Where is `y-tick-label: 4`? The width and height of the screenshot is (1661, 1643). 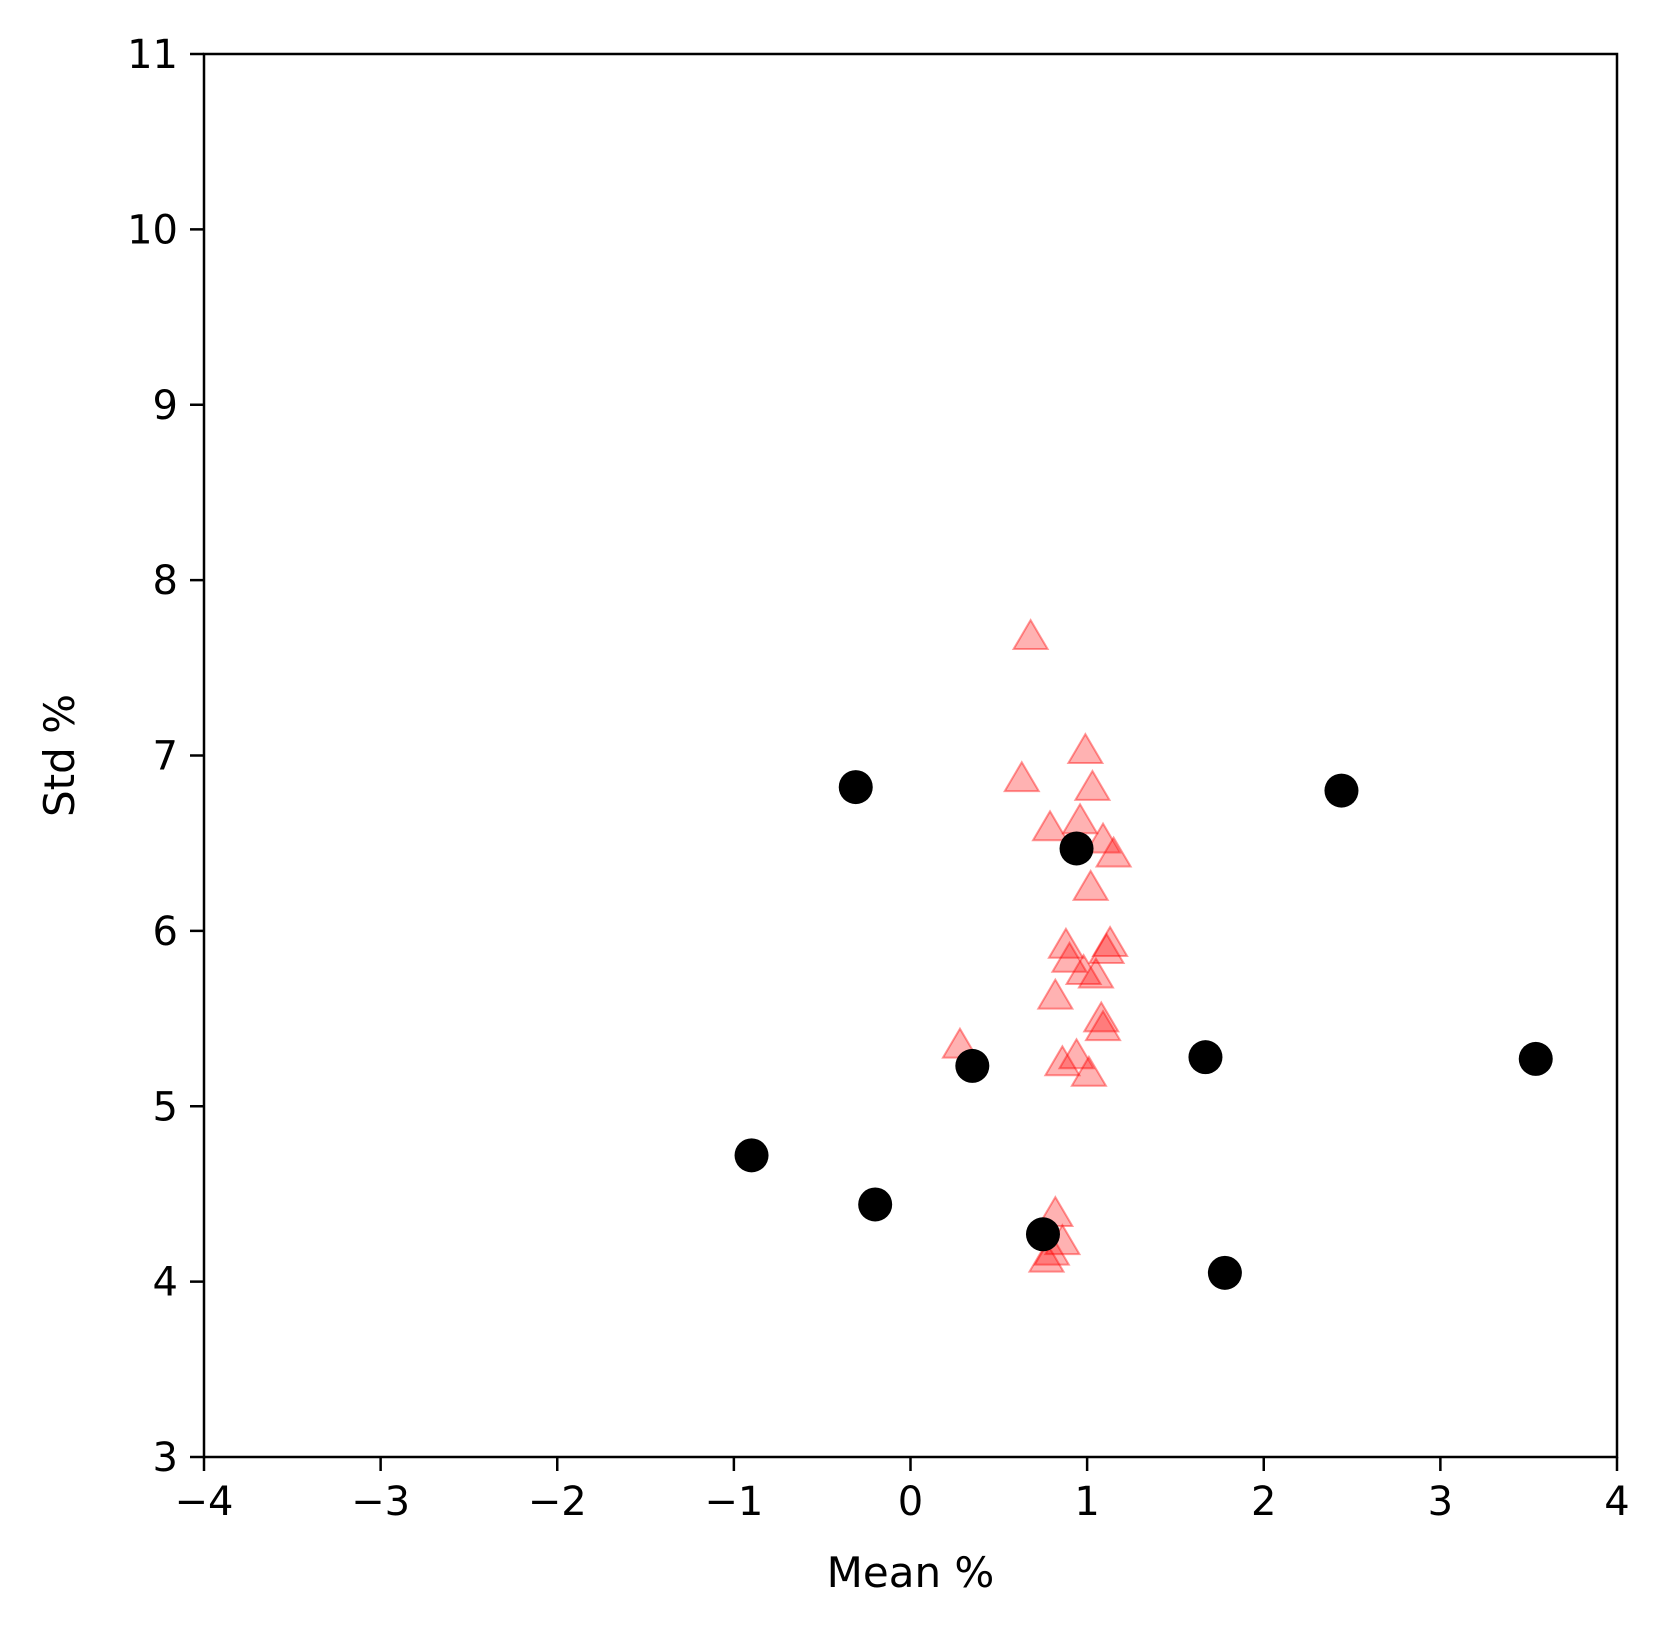 y-tick-label: 4 is located at coordinates (165, 1283).